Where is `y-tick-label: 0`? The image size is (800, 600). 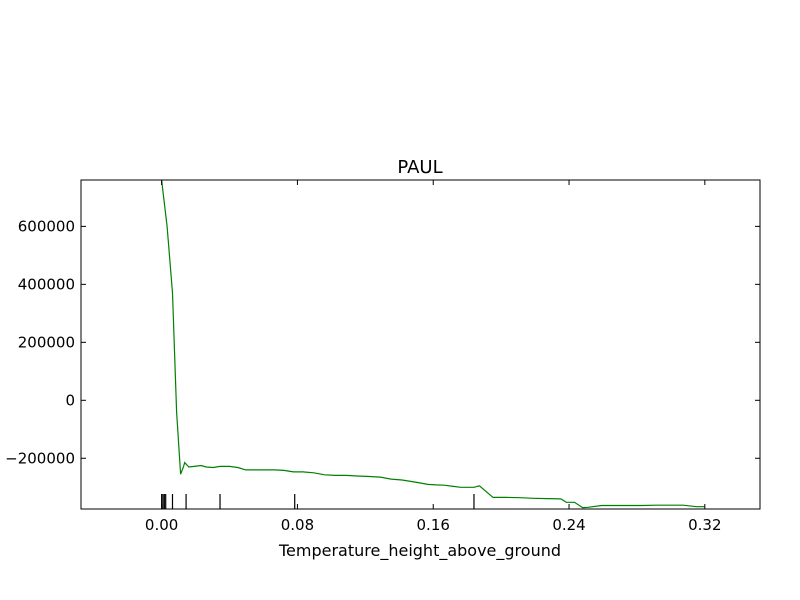
y-tick-label: 0 is located at coordinates (70, 400).